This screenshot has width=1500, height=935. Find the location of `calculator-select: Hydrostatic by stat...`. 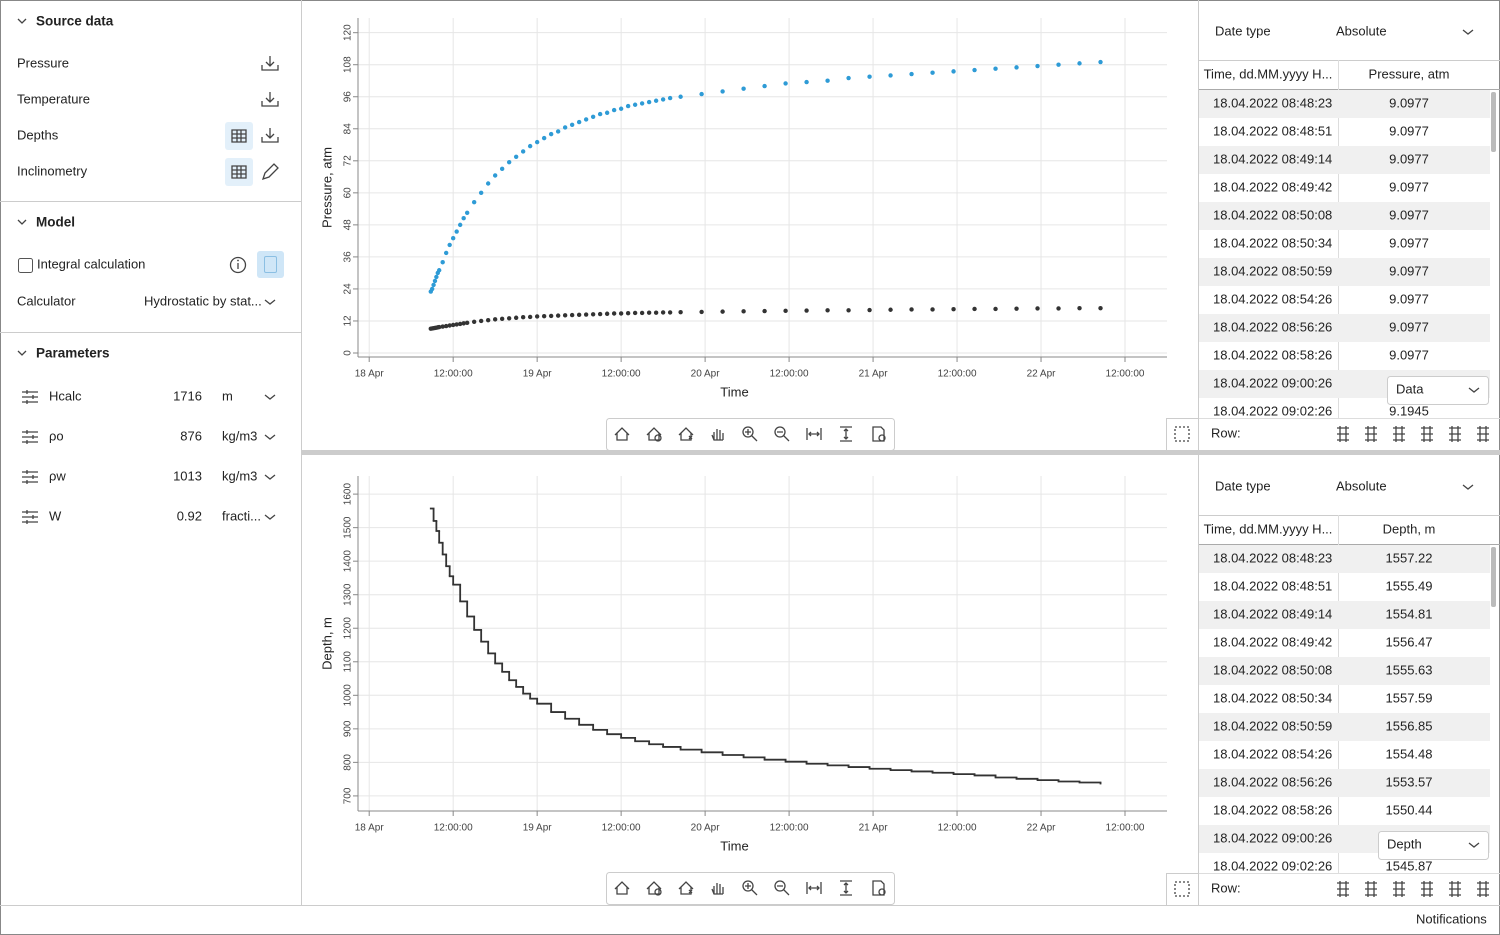

calculator-select: Hydrostatic by stat... is located at coordinates (203, 300).